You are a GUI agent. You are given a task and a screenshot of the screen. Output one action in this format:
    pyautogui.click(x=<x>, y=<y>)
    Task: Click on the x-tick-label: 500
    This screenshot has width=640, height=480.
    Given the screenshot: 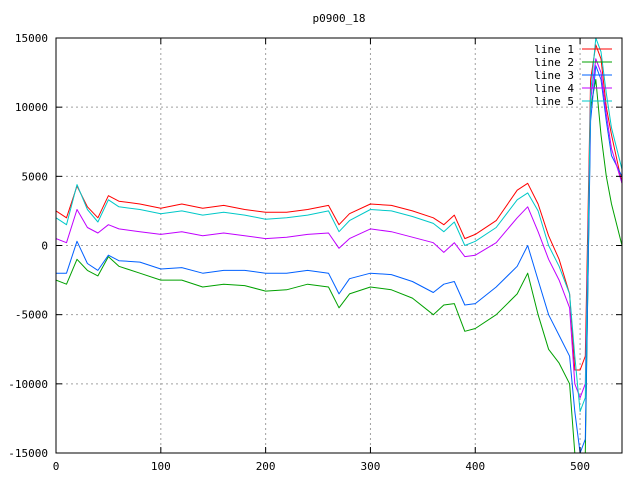 What is the action you would take?
    pyautogui.click(x=580, y=466)
    